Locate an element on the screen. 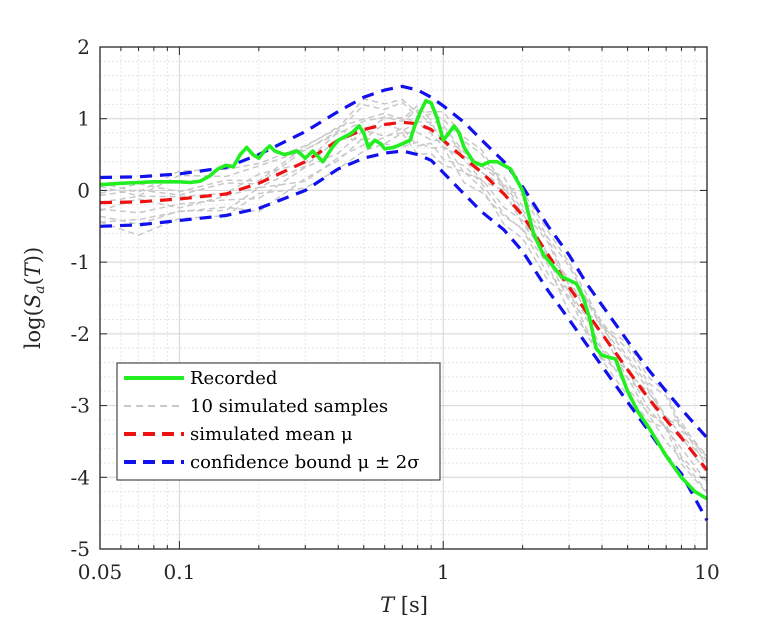  y-tick-label: 2 is located at coordinates (83, 47).